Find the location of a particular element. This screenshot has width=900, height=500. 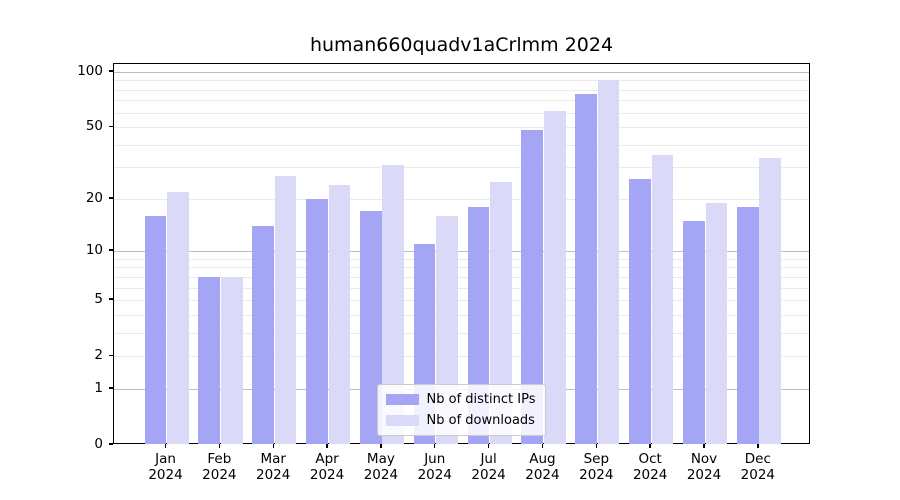

bar-distinct-ips-sep is located at coordinates (586, 268).